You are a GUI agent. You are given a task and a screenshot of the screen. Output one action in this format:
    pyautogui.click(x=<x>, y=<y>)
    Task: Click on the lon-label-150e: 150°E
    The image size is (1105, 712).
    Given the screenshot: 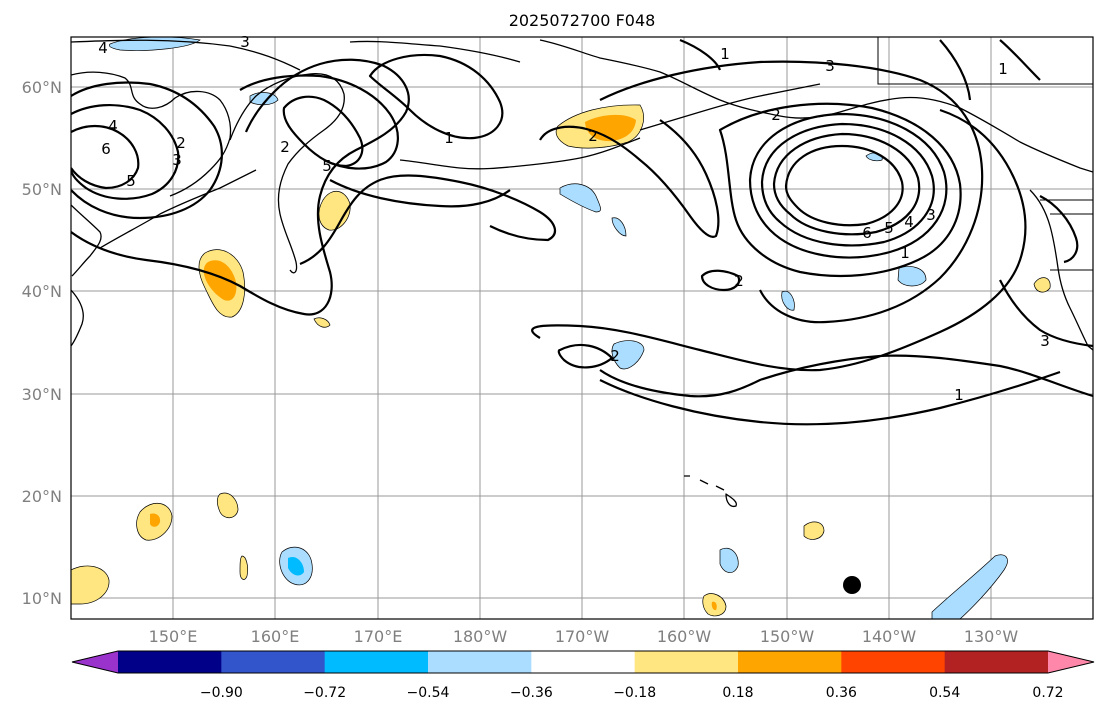 What is the action you would take?
    pyautogui.click(x=173, y=636)
    